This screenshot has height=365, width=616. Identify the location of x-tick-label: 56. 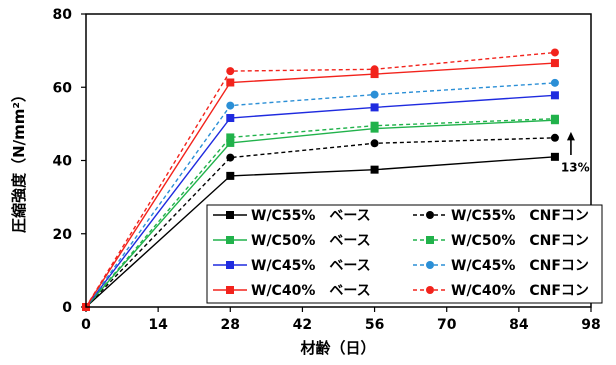
(374, 325).